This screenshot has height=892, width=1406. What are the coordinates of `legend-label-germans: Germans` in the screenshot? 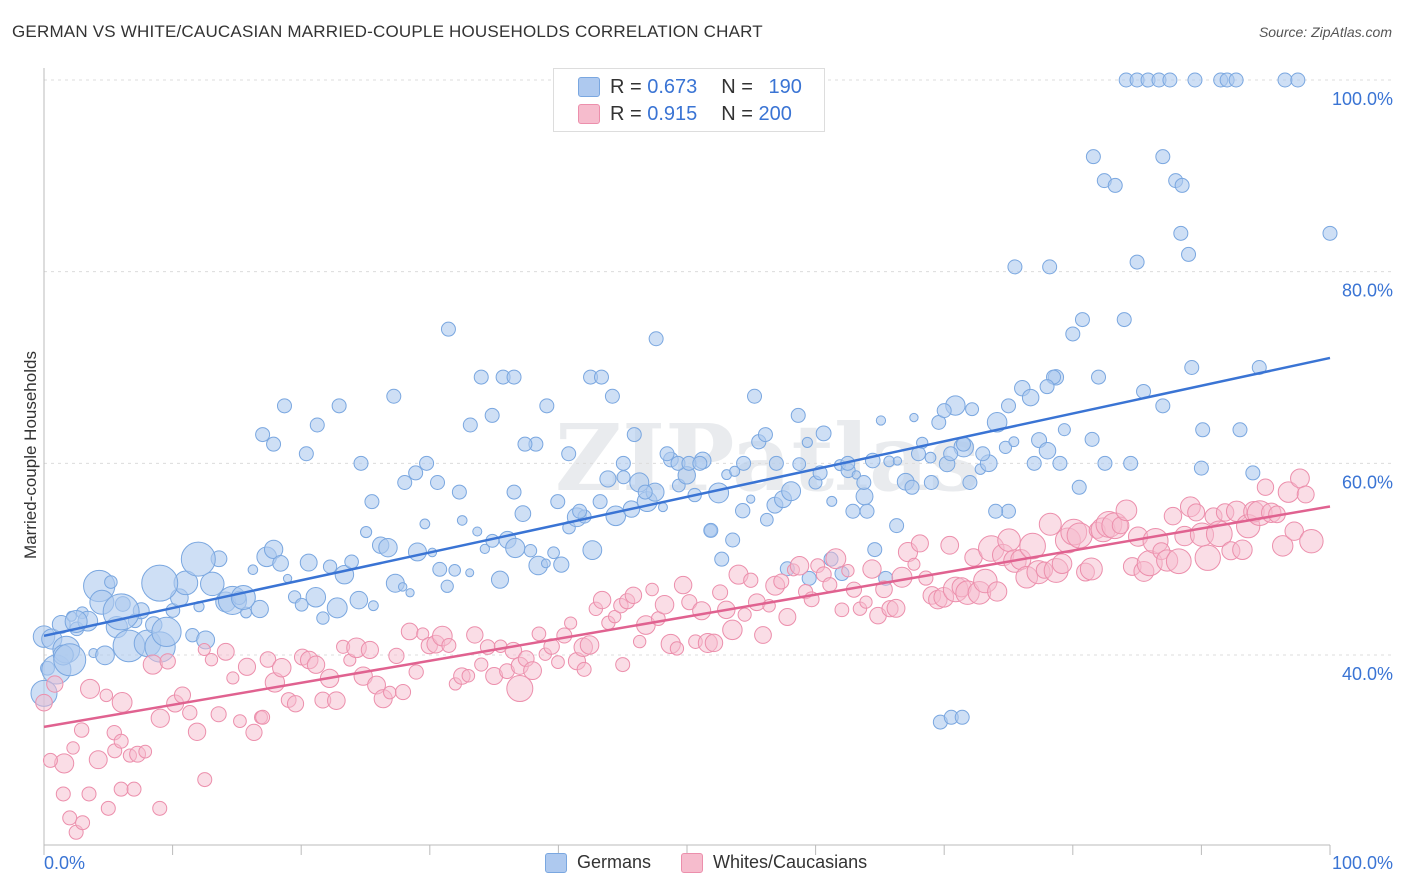 It's located at (614, 862).